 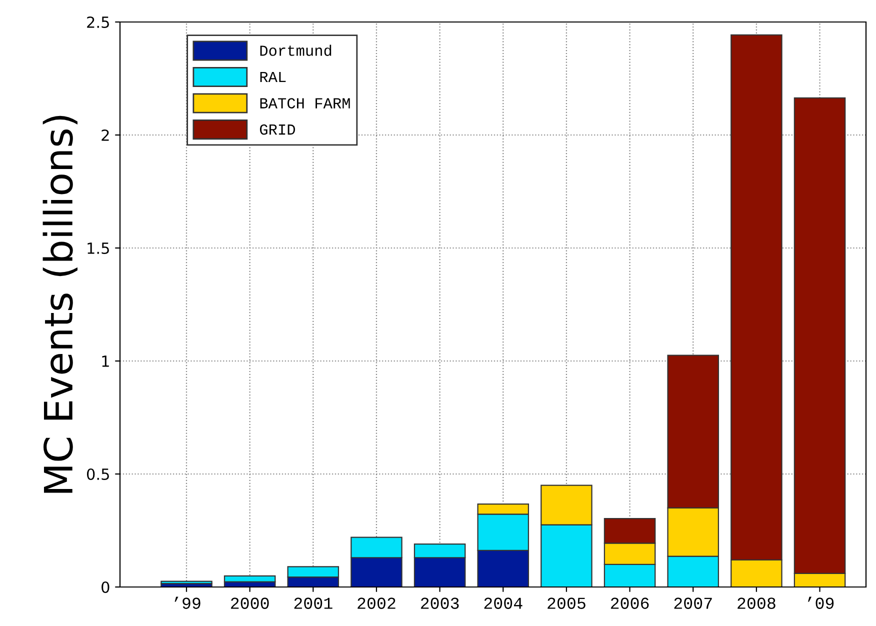 I want to click on legend-label: BATCH FARM, so click(x=305, y=103).